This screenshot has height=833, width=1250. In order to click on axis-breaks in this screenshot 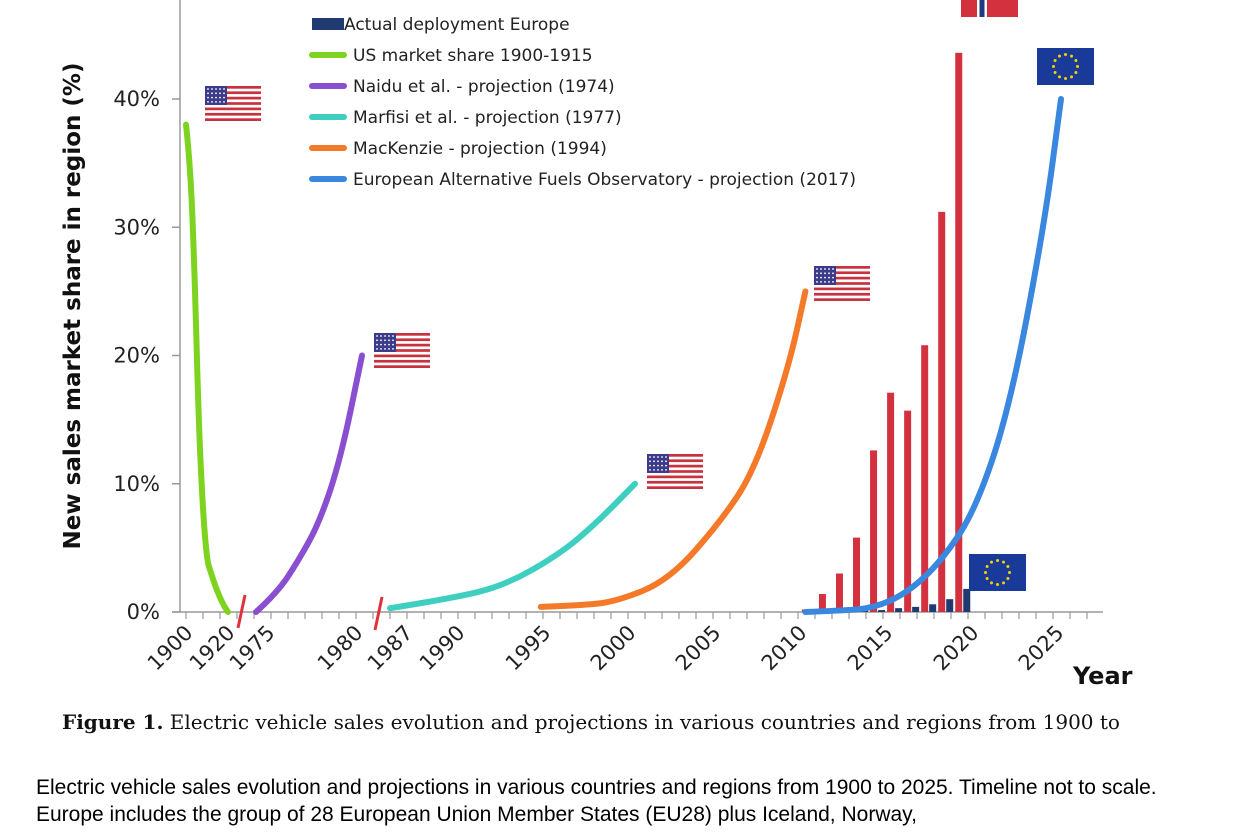, I will do `click(310, 612)`.